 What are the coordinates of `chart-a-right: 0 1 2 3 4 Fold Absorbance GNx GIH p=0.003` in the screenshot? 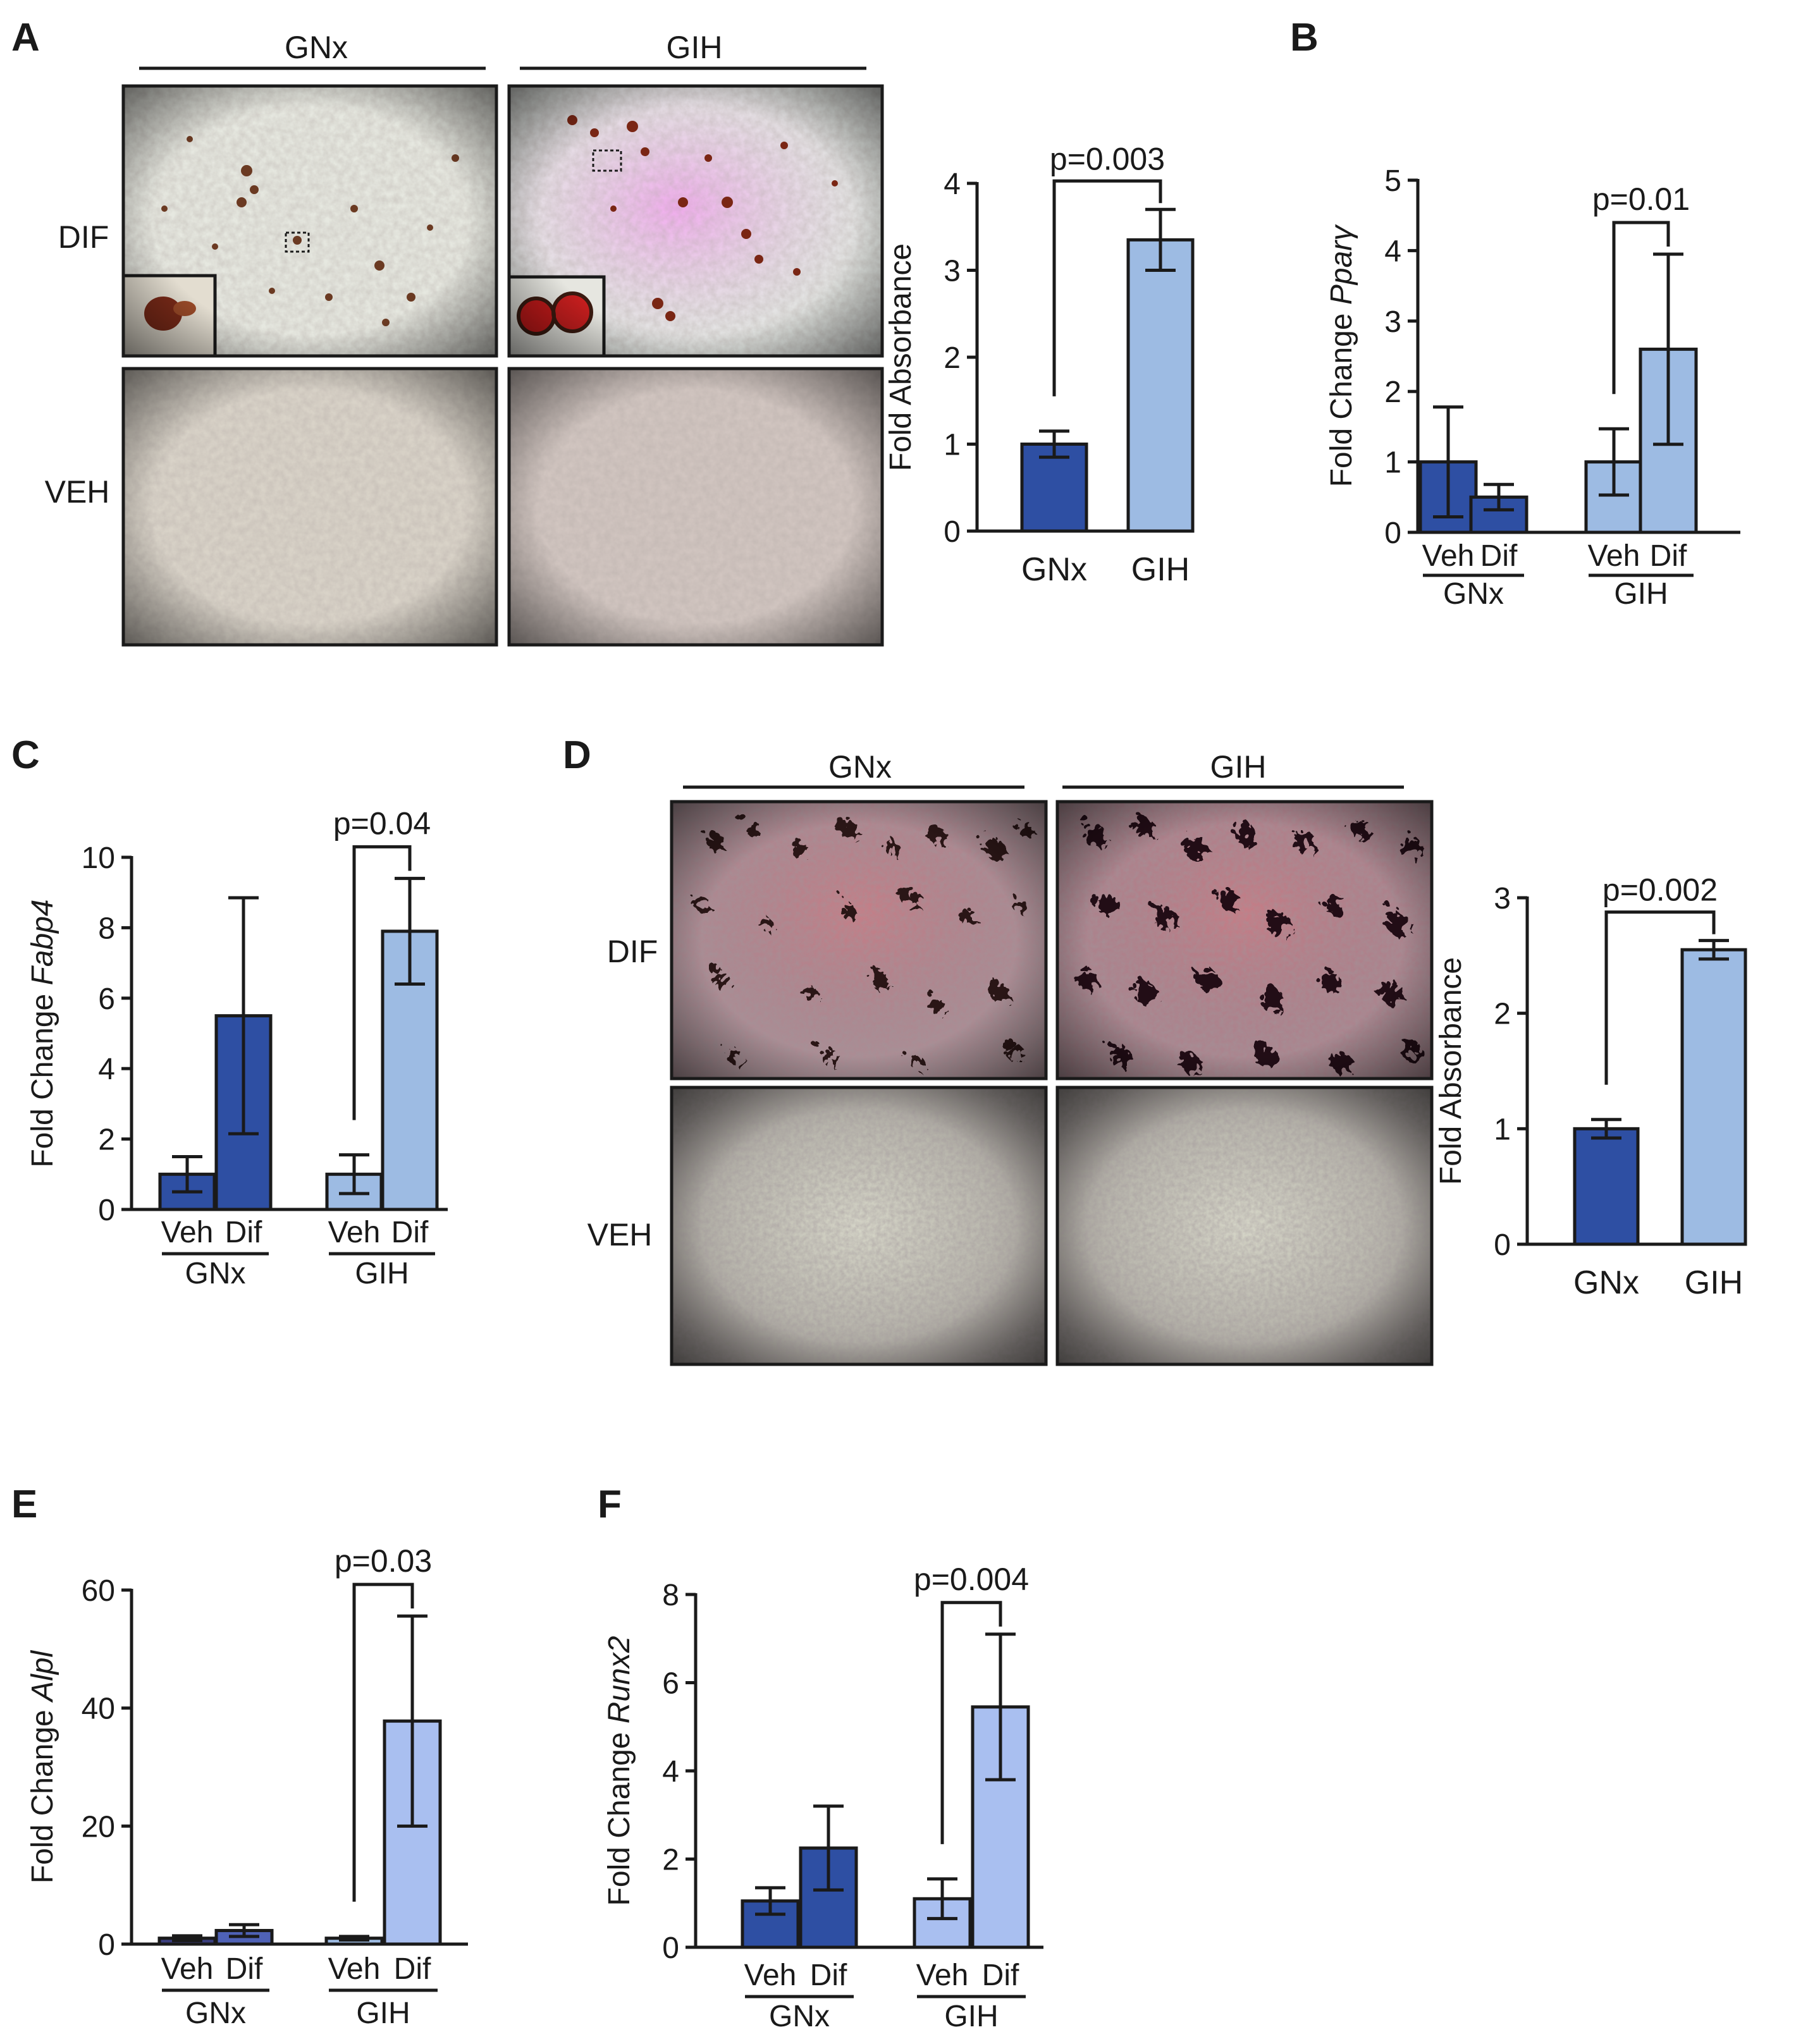 It's located at (1040, 365).